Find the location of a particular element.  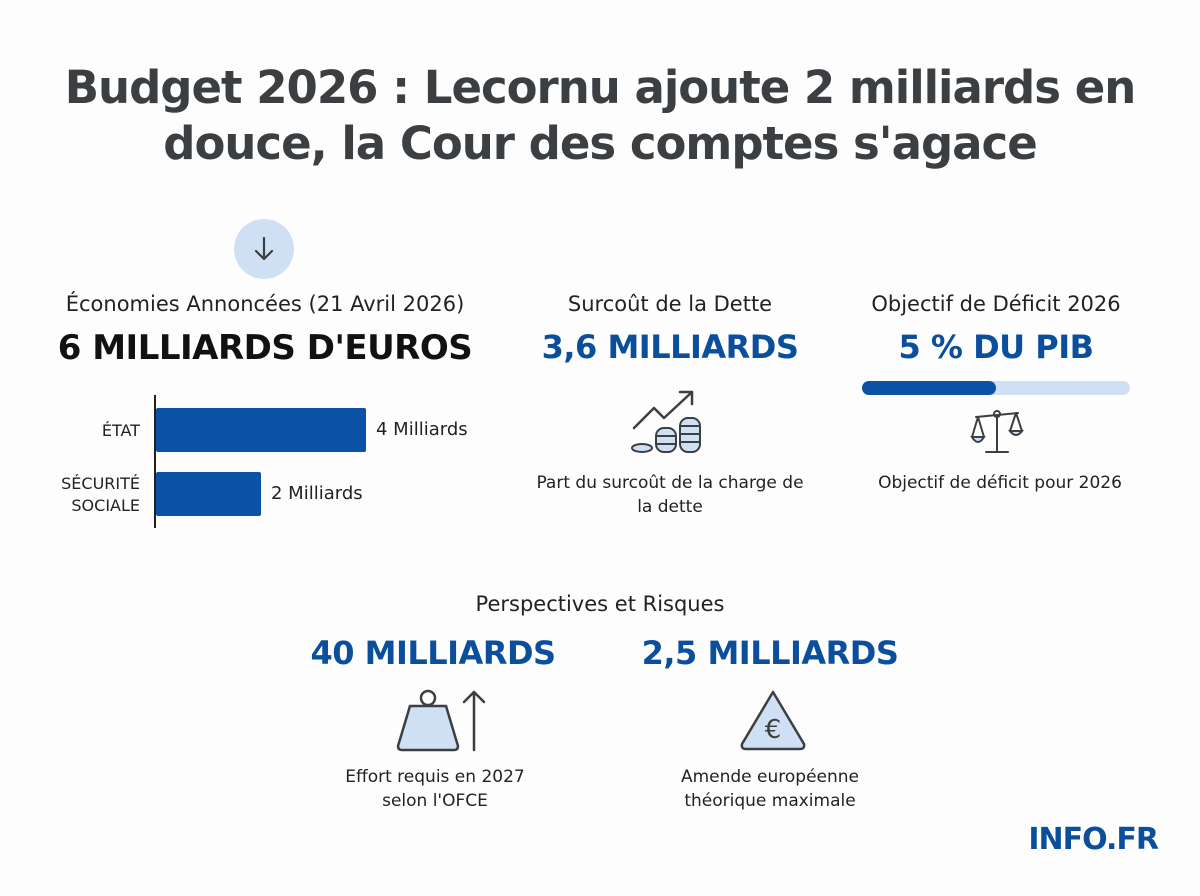

economies-label: Économies Annoncées (21 Avril 2026) is located at coordinates (265, 304).